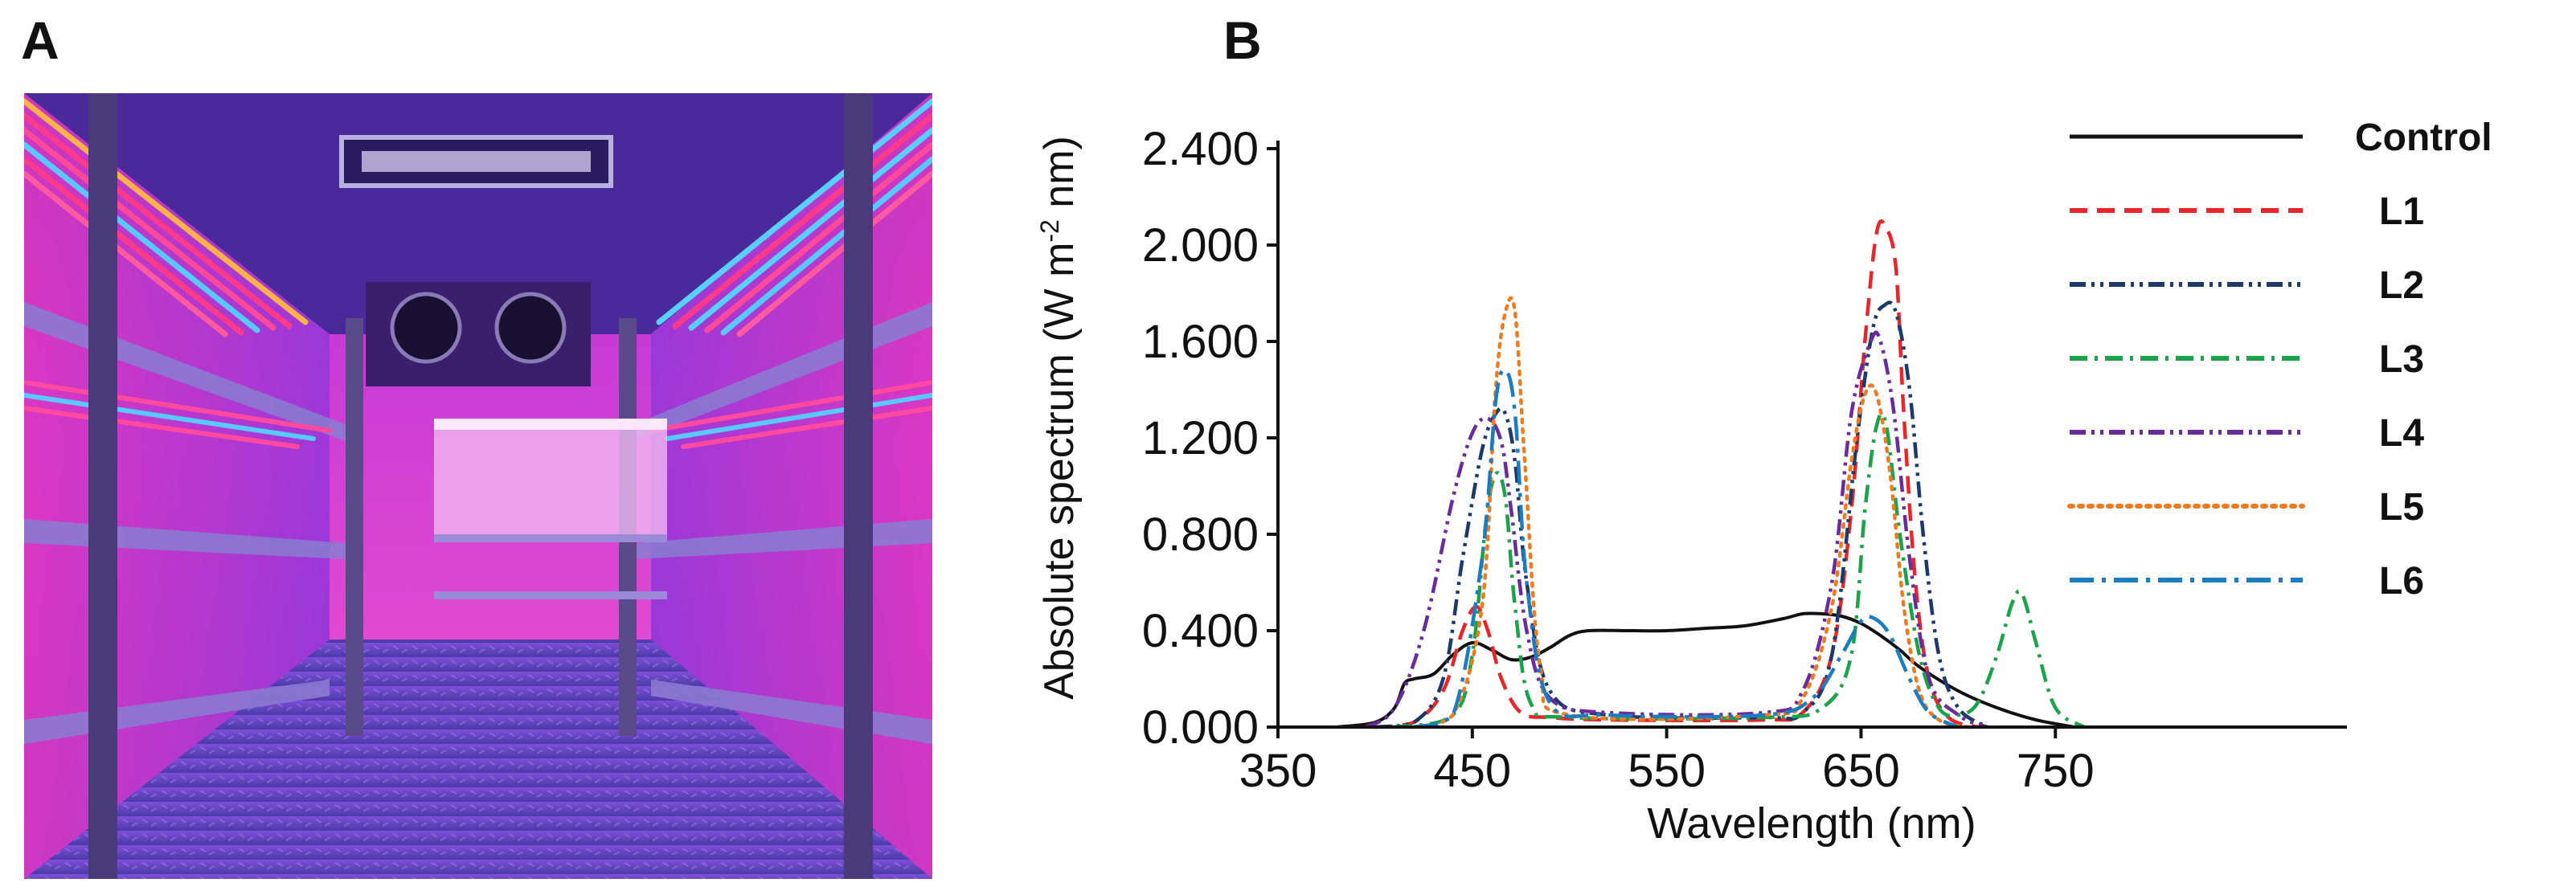  I want to click on x-axis-label: Wavelength (nm), so click(1811, 823).